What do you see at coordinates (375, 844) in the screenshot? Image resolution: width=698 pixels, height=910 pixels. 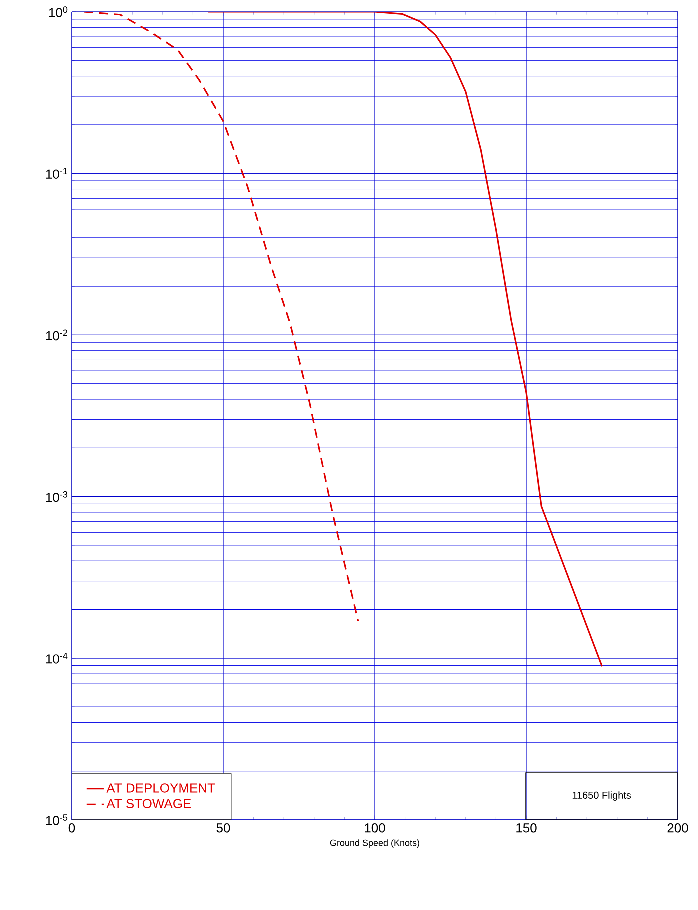 I see `x-axis-title: Ground Speed (Knots)` at bounding box center [375, 844].